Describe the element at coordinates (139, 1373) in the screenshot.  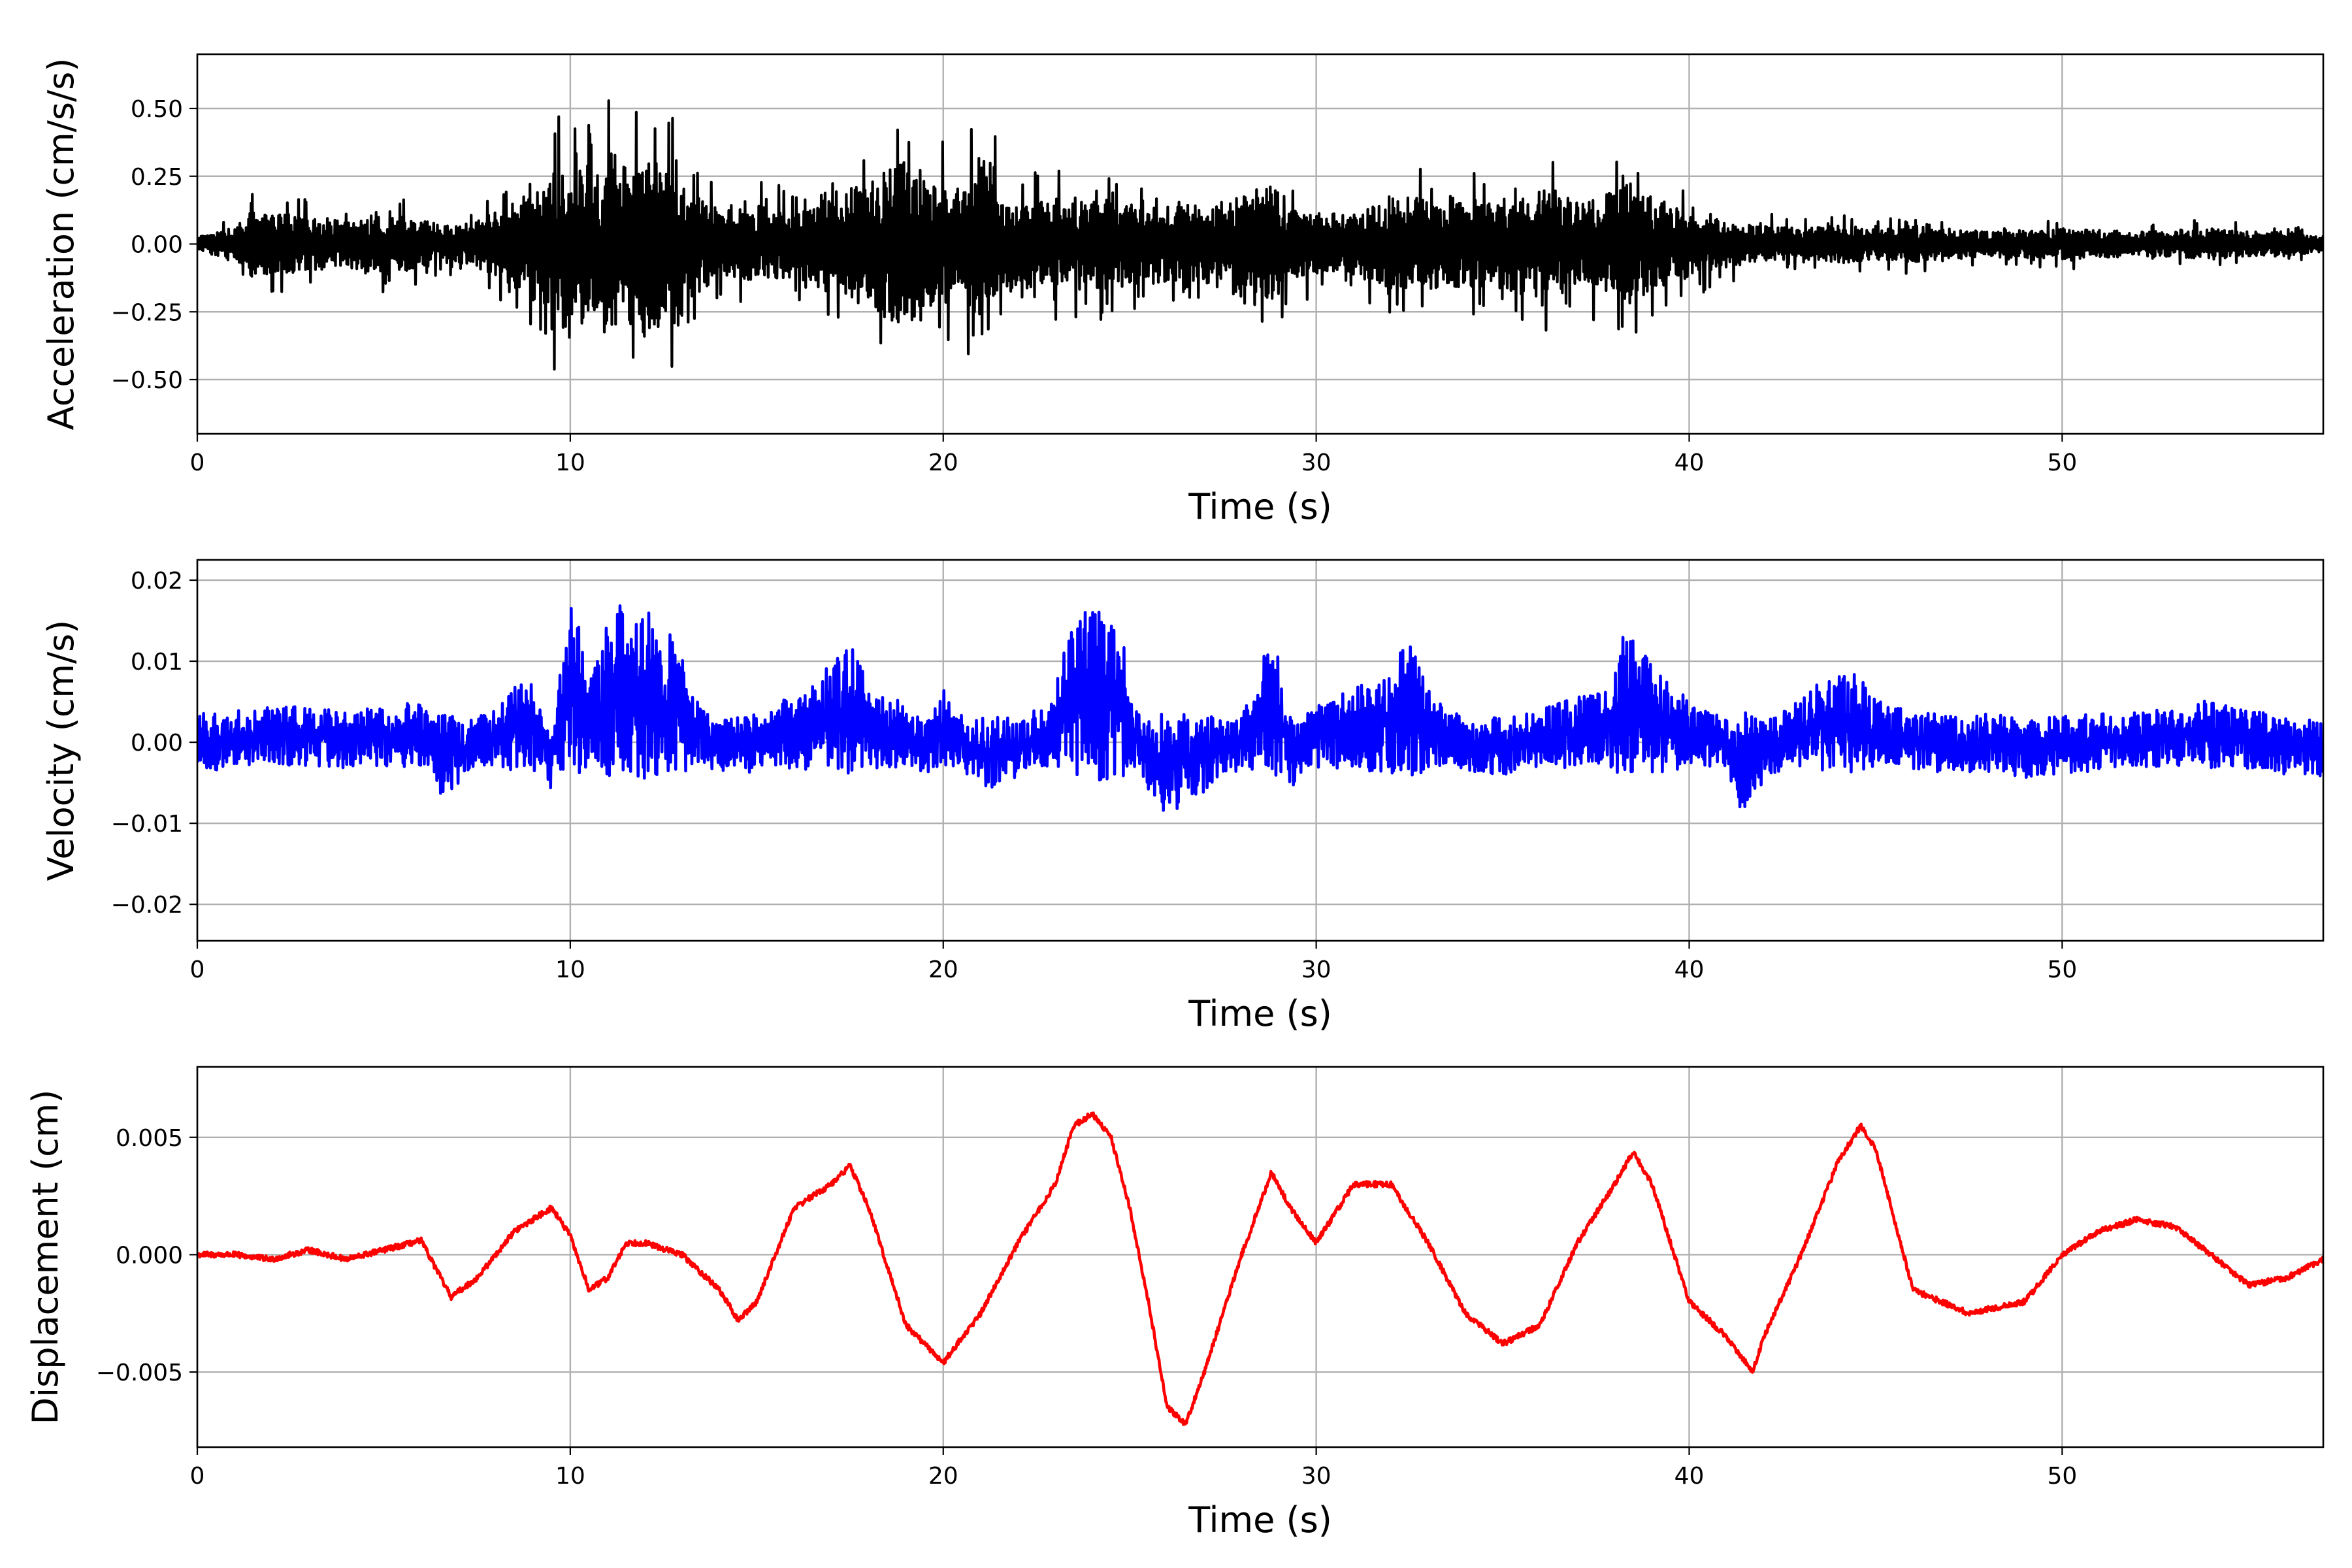
I see `y-tick-label: −0.005` at that location.